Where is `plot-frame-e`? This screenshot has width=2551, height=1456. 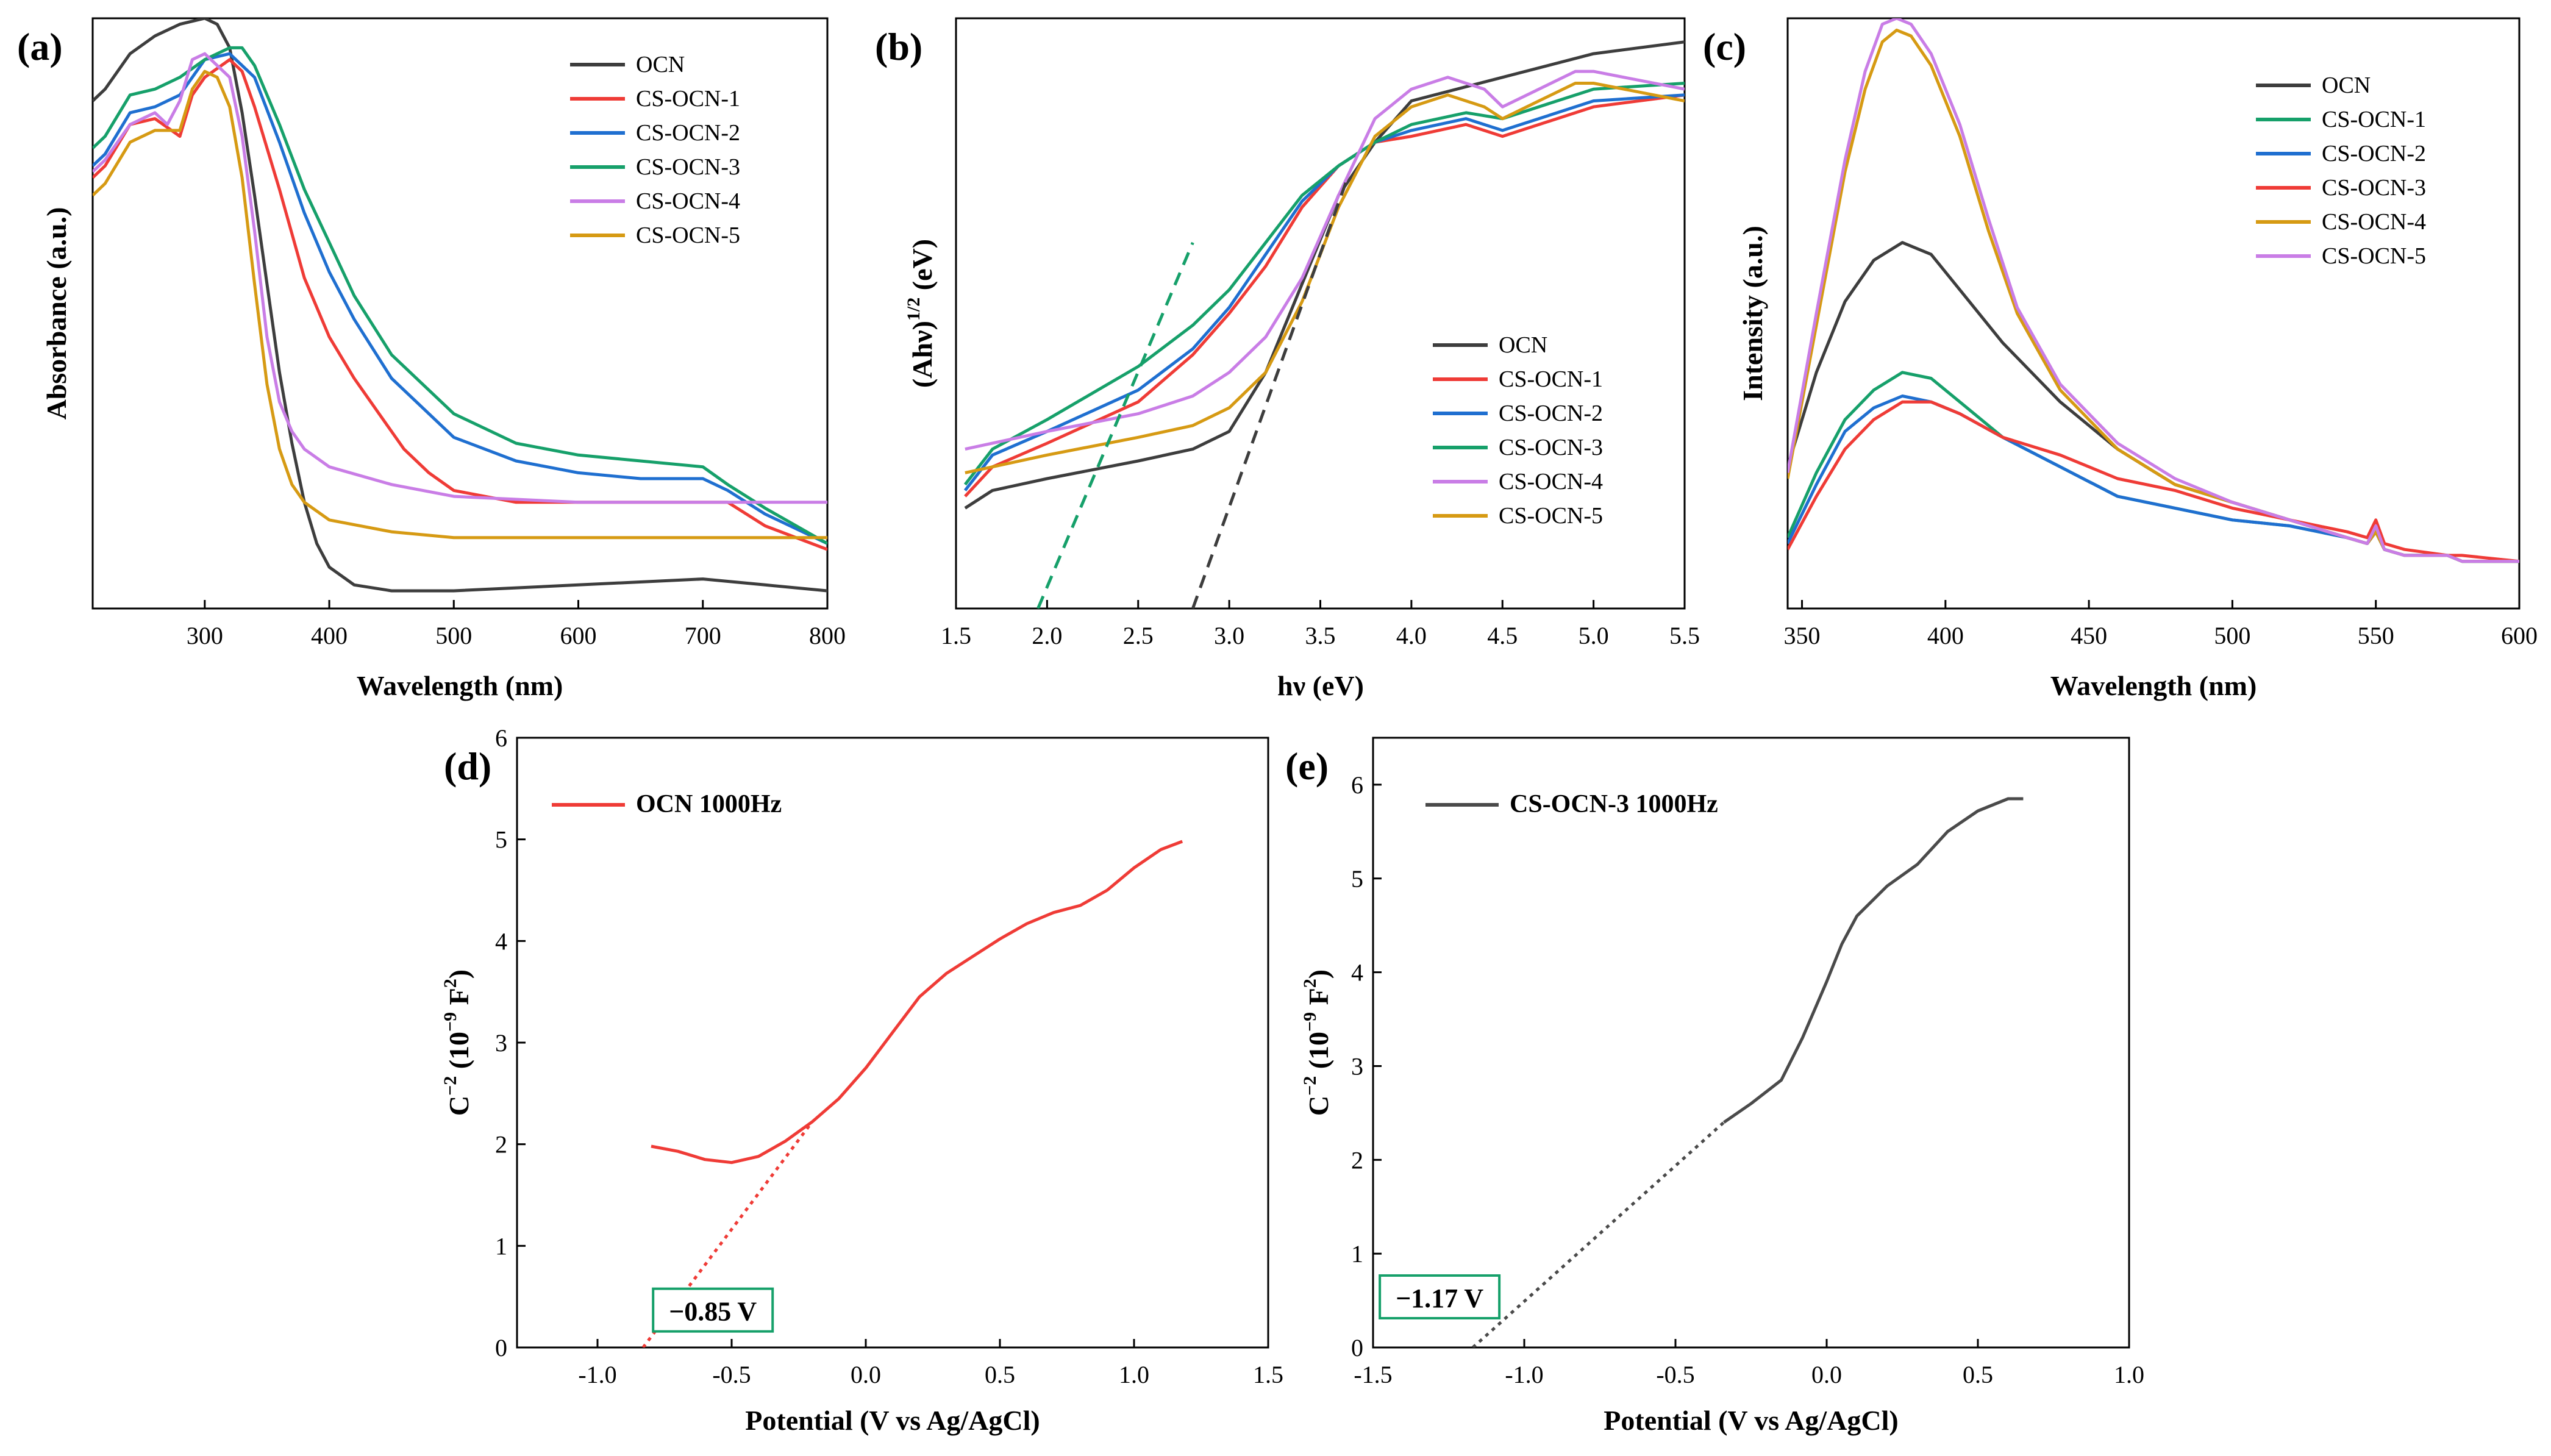
plot-frame-e is located at coordinates (1751, 1043).